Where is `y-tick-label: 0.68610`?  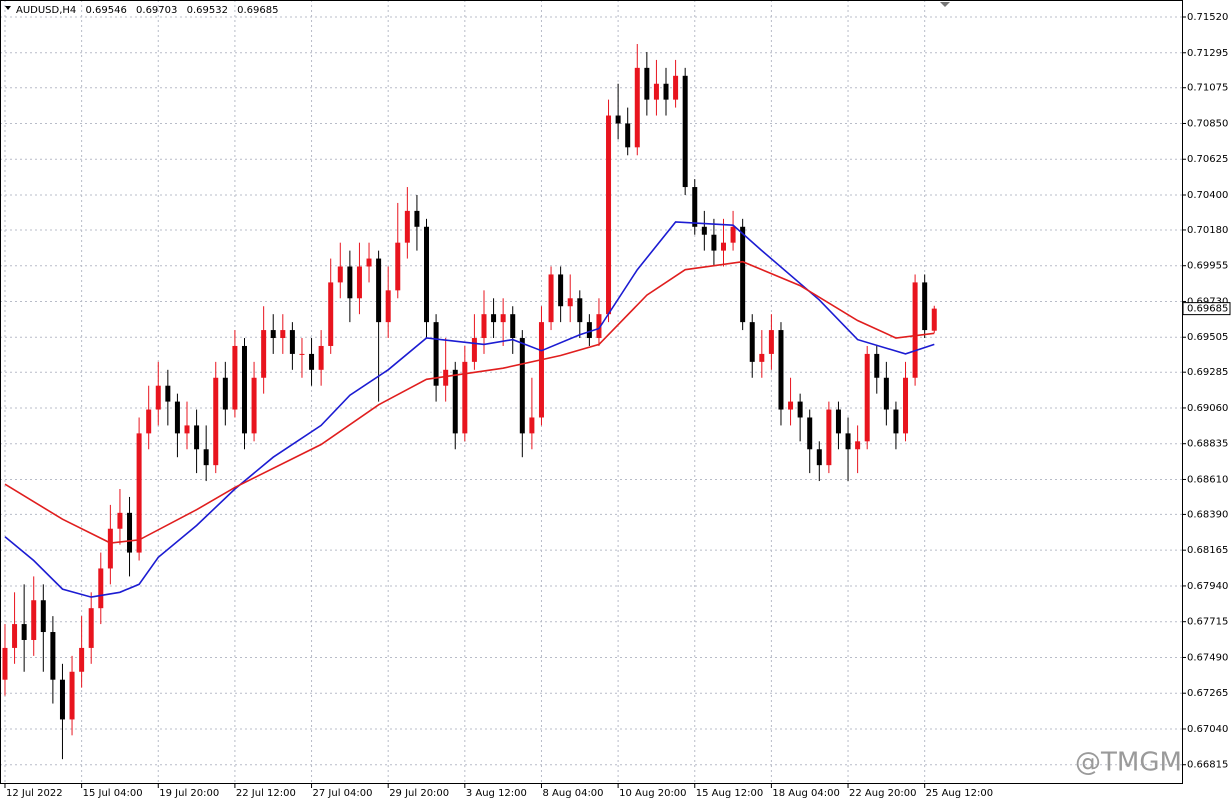 y-tick-label: 0.68610 is located at coordinates (1207, 479).